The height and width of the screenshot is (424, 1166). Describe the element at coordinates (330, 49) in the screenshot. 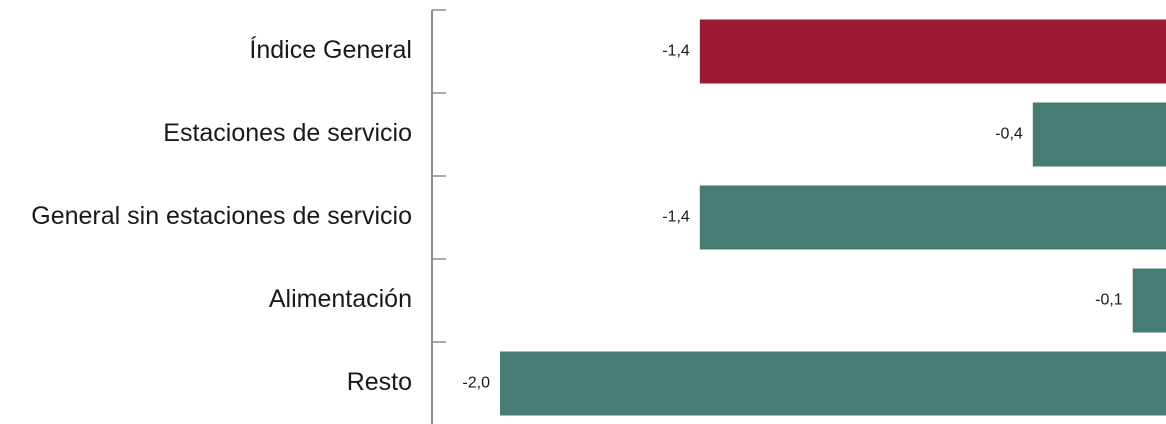

I see `category-label: Índice General` at that location.